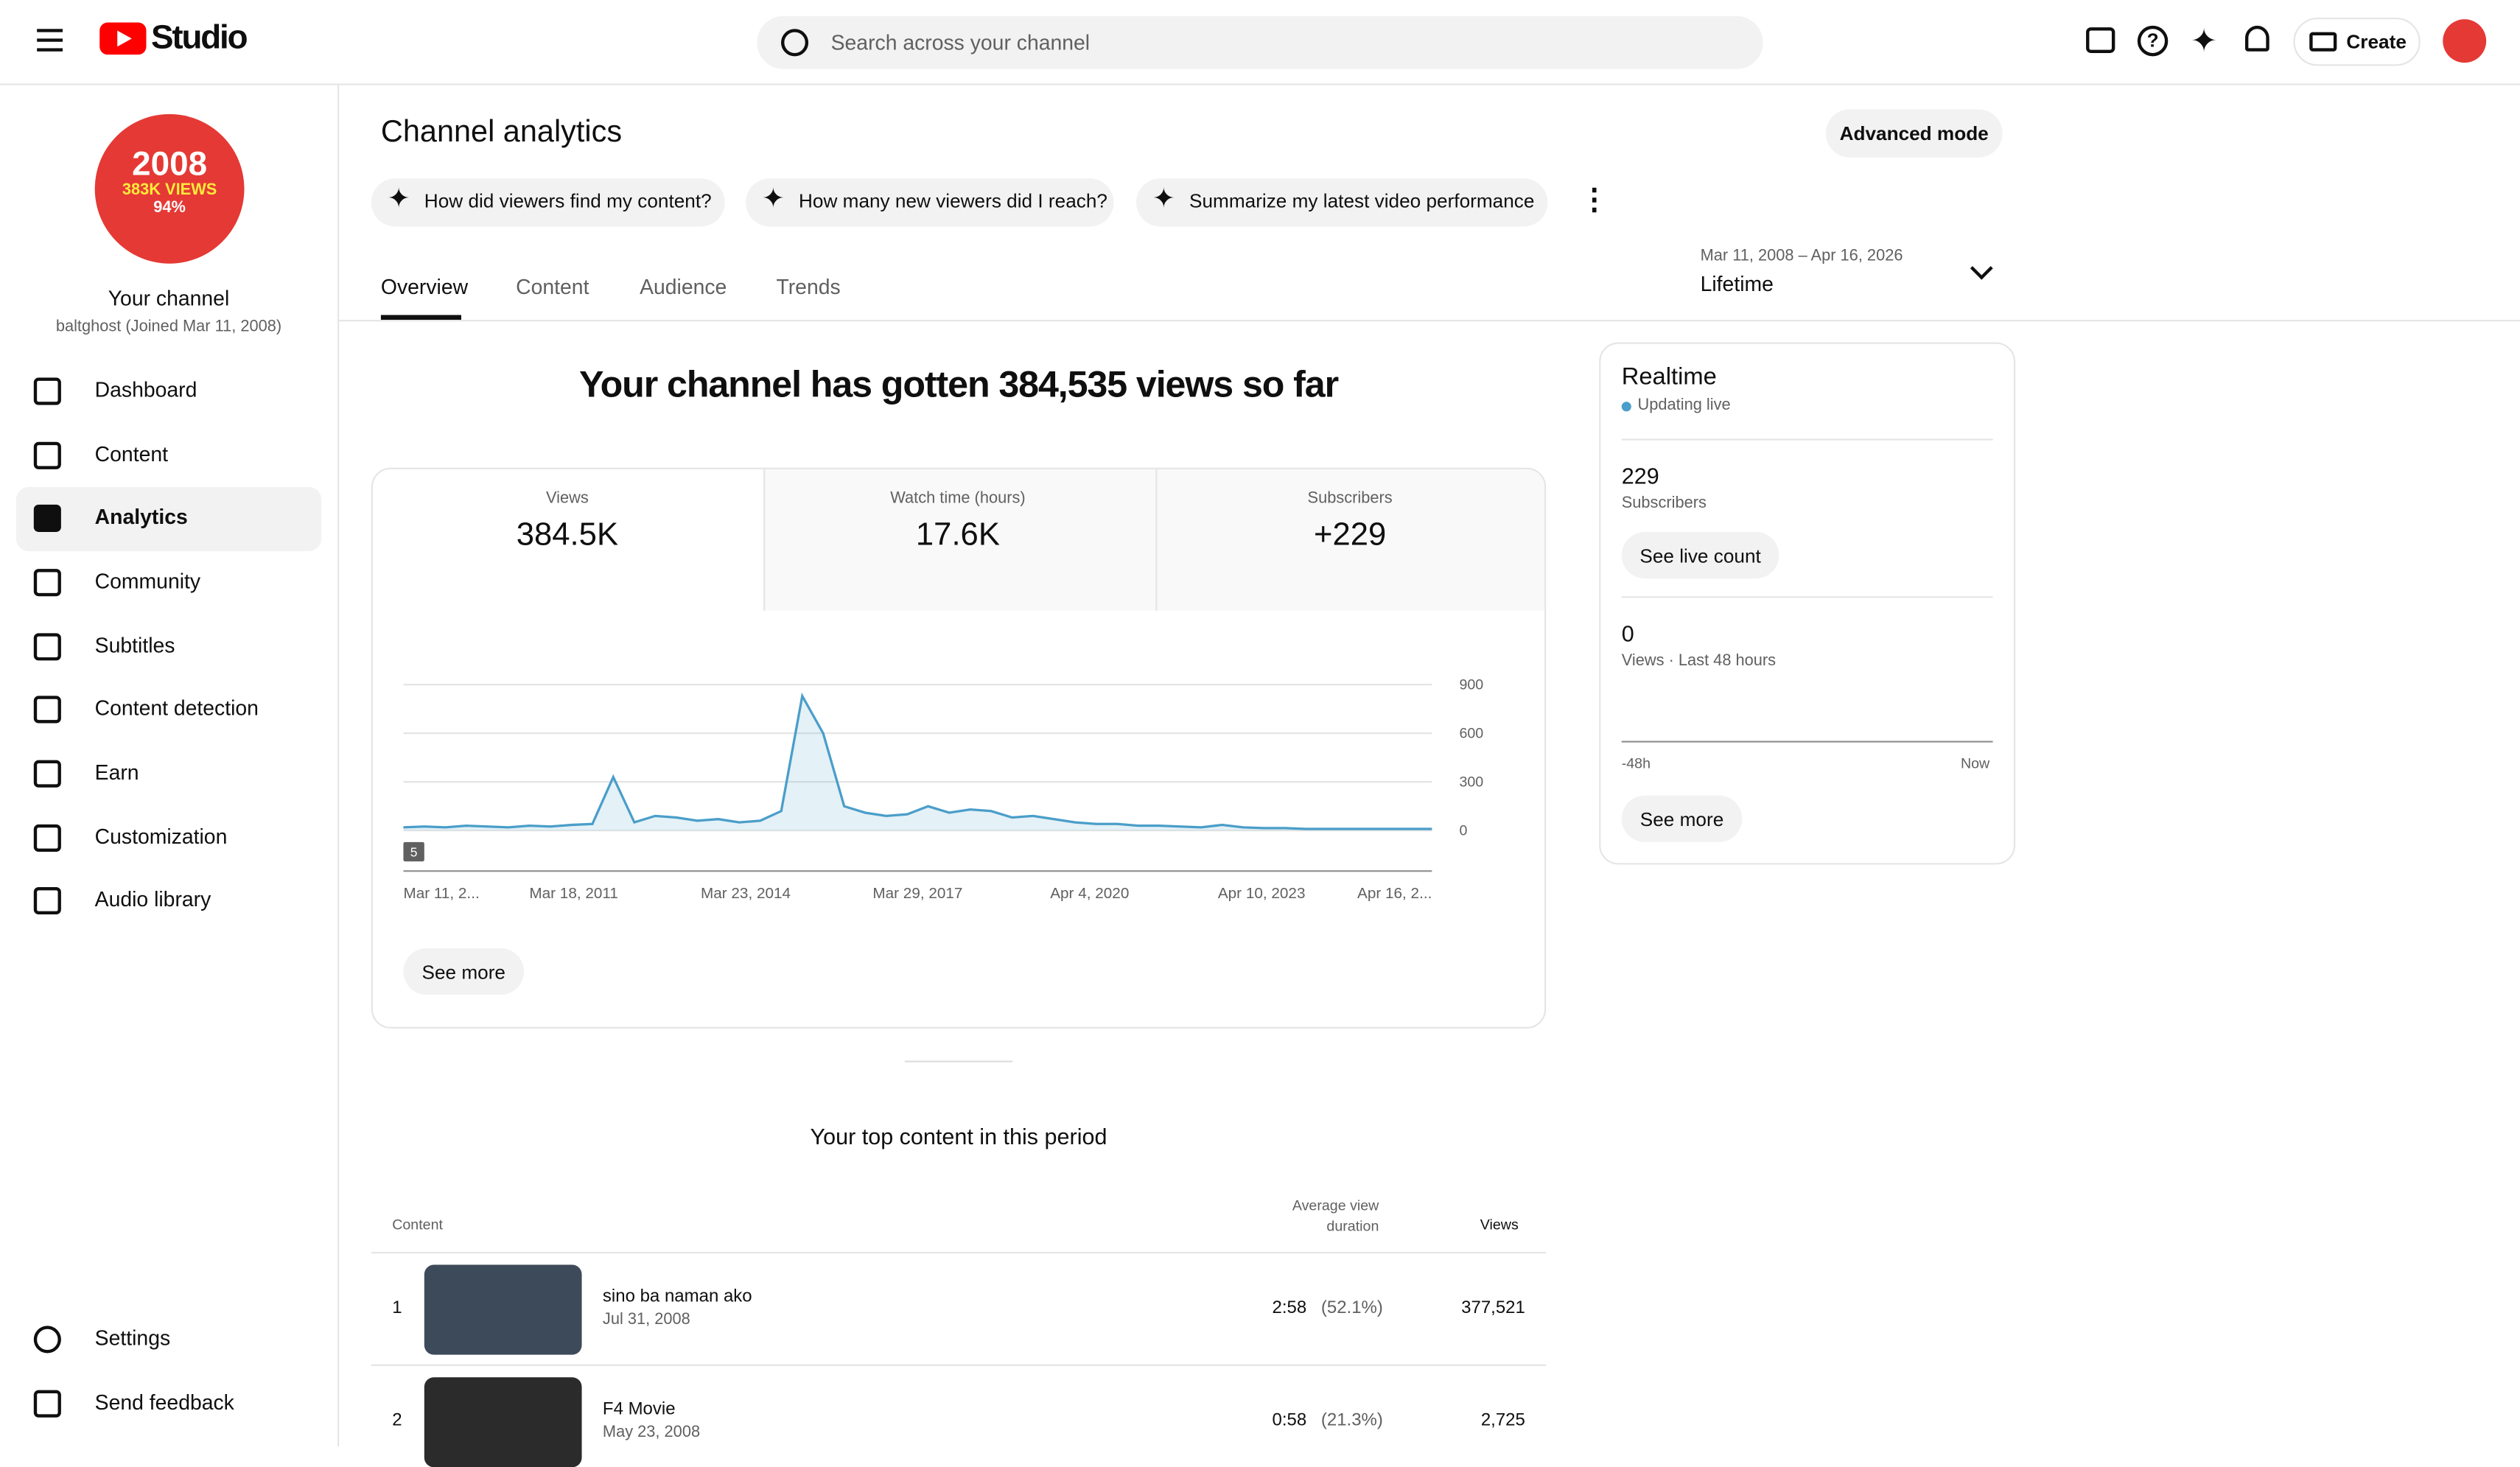 The height and width of the screenshot is (1467, 2520). Describe the element at coordinates (567, 535) in the screenshot. I see `metric-value: 384.5K` at that location.